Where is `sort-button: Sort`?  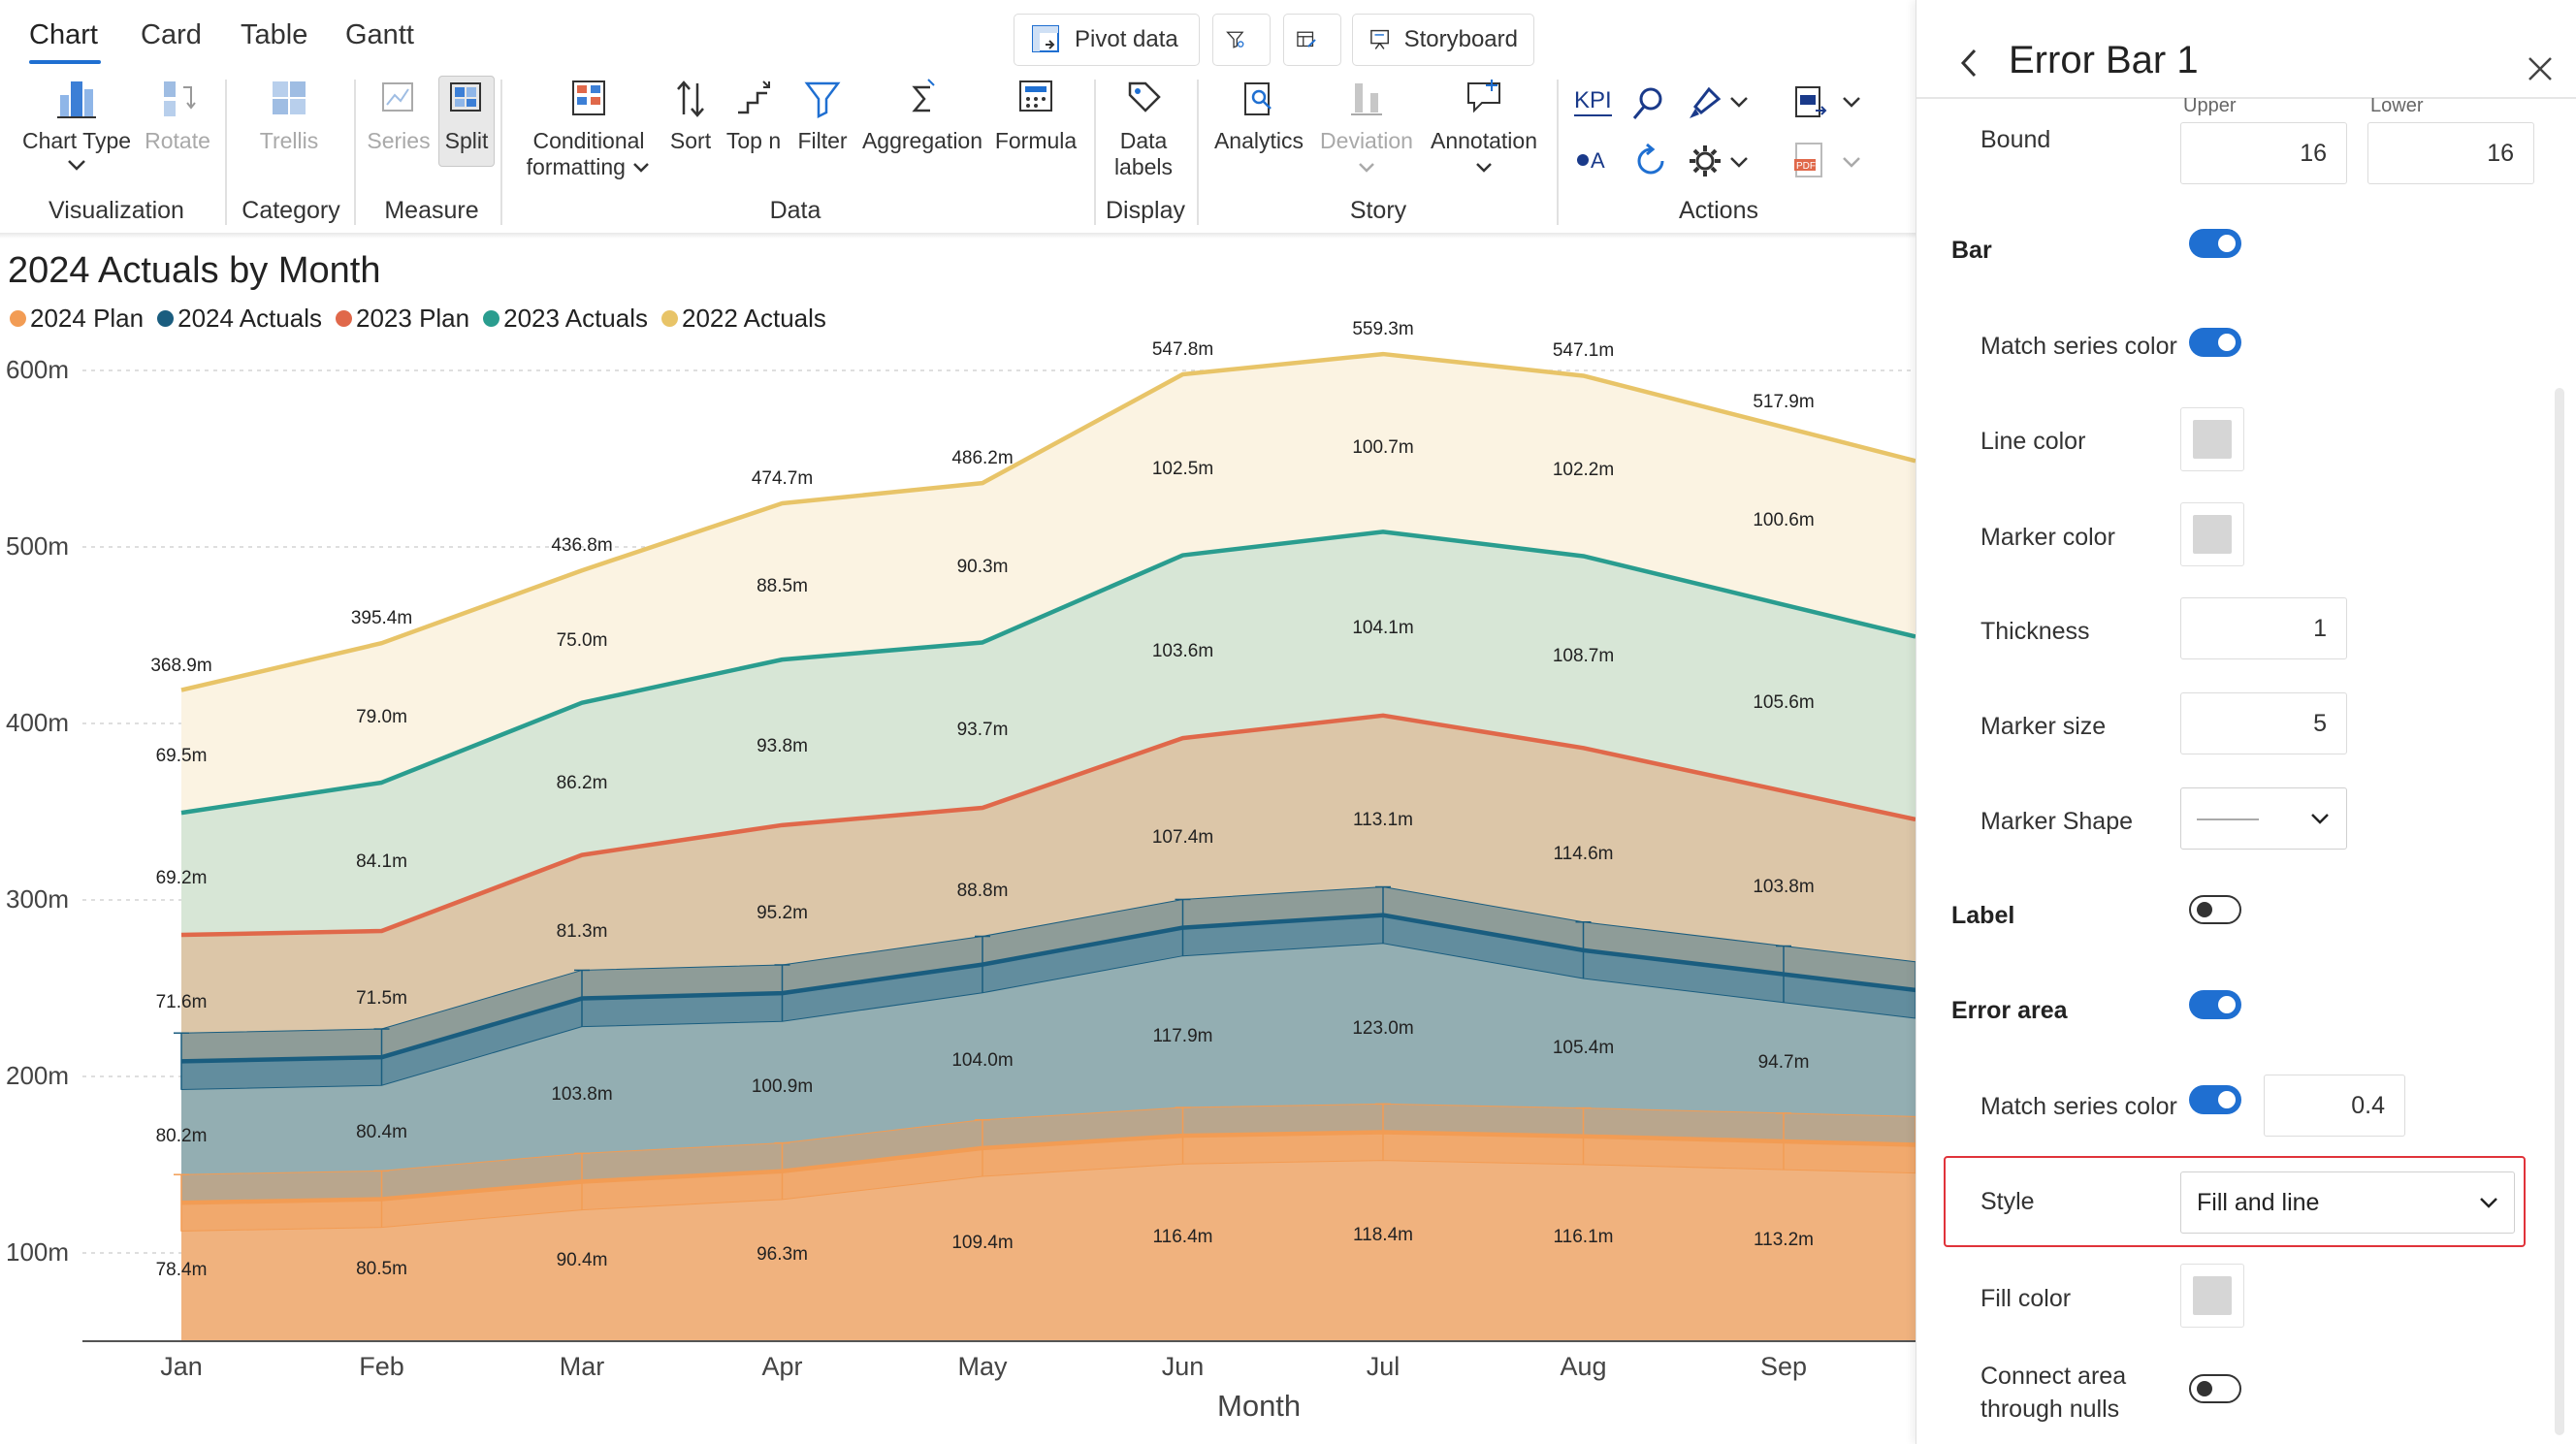
sort-button: Sort is located at coordinates (690, 116).